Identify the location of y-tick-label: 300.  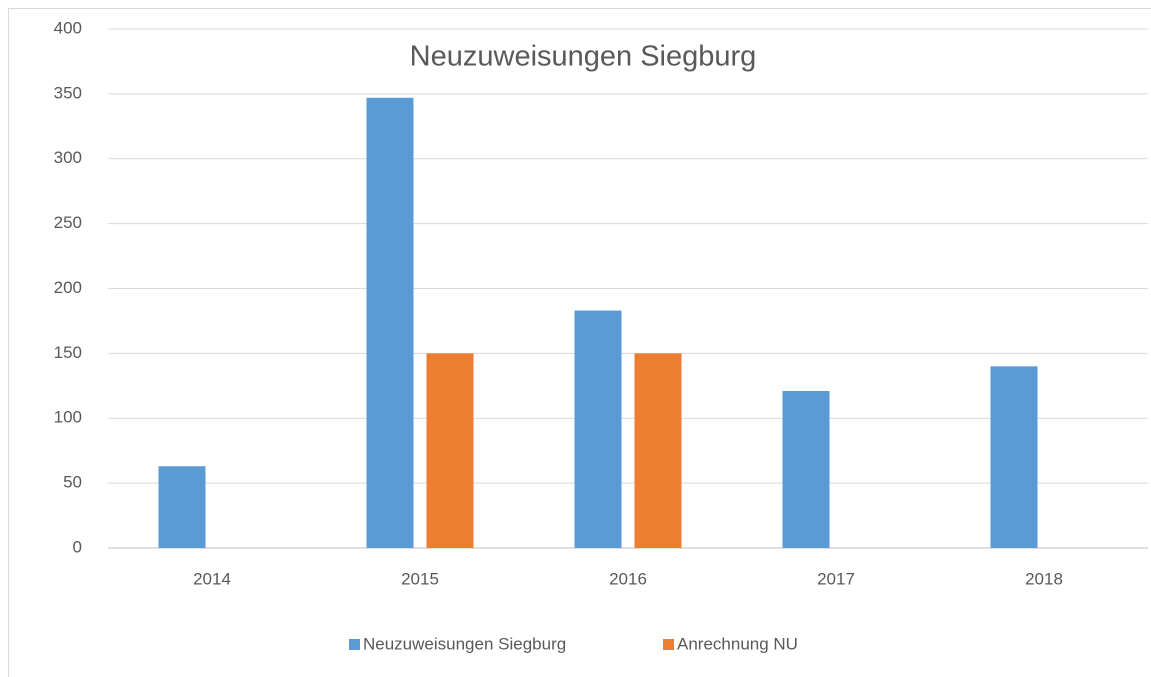
(68, 157).